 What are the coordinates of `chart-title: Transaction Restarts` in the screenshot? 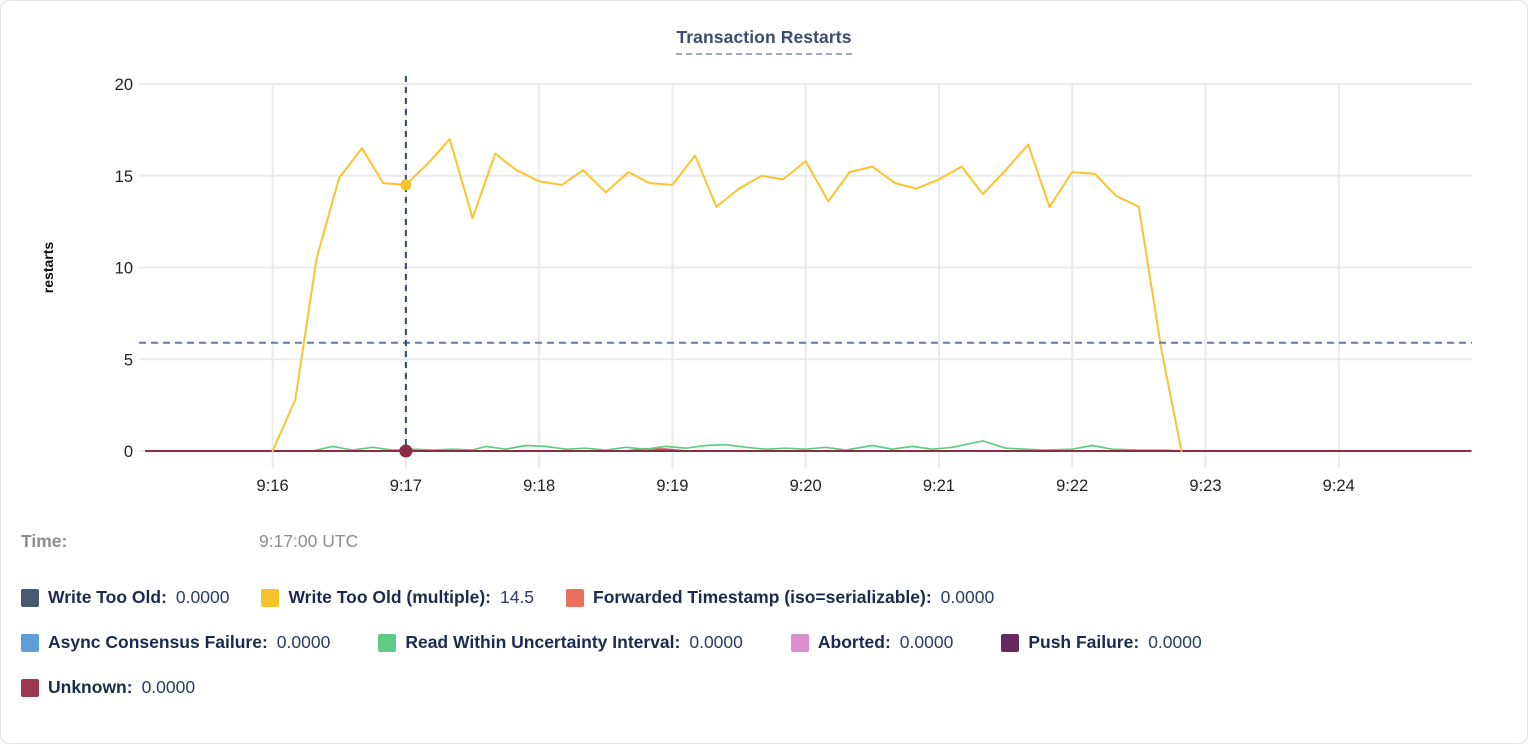 It's located at (764, 41).